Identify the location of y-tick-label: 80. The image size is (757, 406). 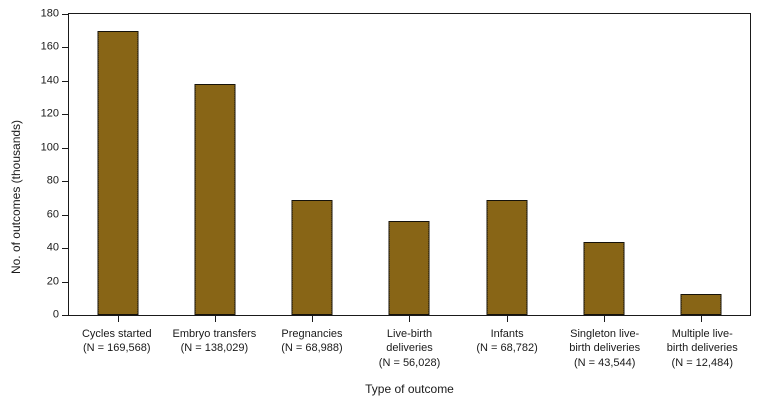
(52, 180).